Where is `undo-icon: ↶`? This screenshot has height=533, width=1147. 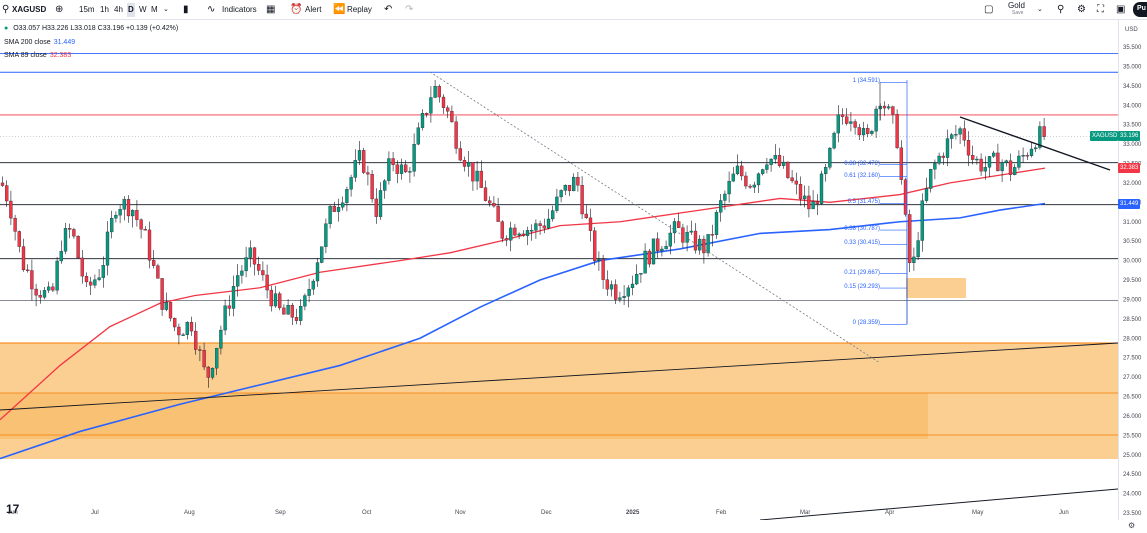
undo-icon: ↶ is located at coordinates (388, 9).